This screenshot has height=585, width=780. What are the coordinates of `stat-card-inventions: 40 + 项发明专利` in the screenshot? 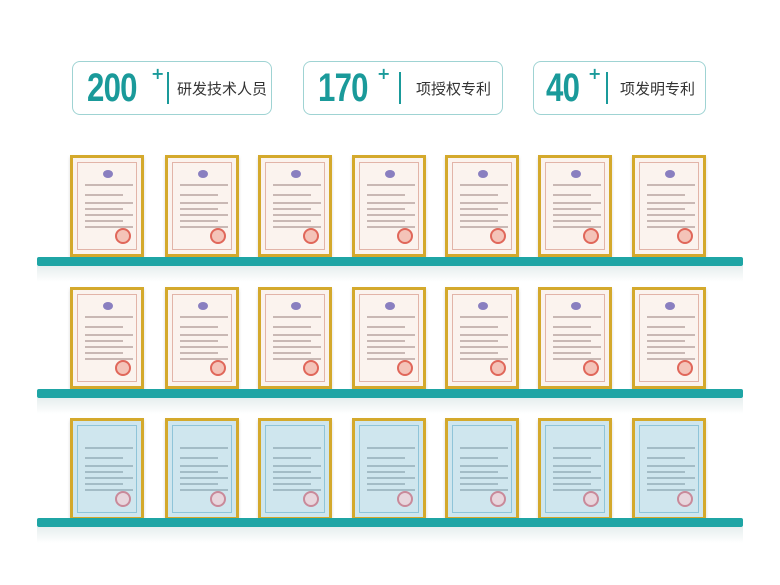 It's located at (619, 88).